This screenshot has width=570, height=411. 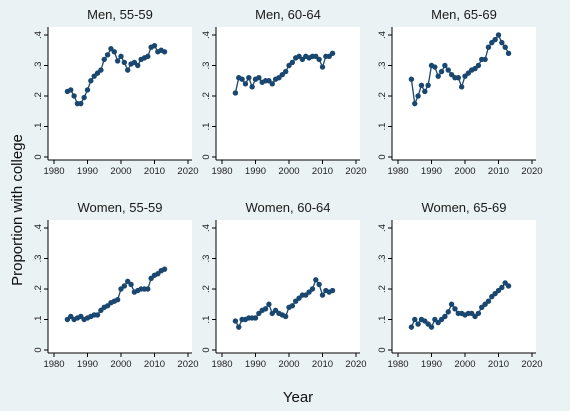 I want to click on panel: Men, 55-59 0 .1 .2 .3 .4 1980 1990 2000 2010 2020, so click(x=116, y=92).